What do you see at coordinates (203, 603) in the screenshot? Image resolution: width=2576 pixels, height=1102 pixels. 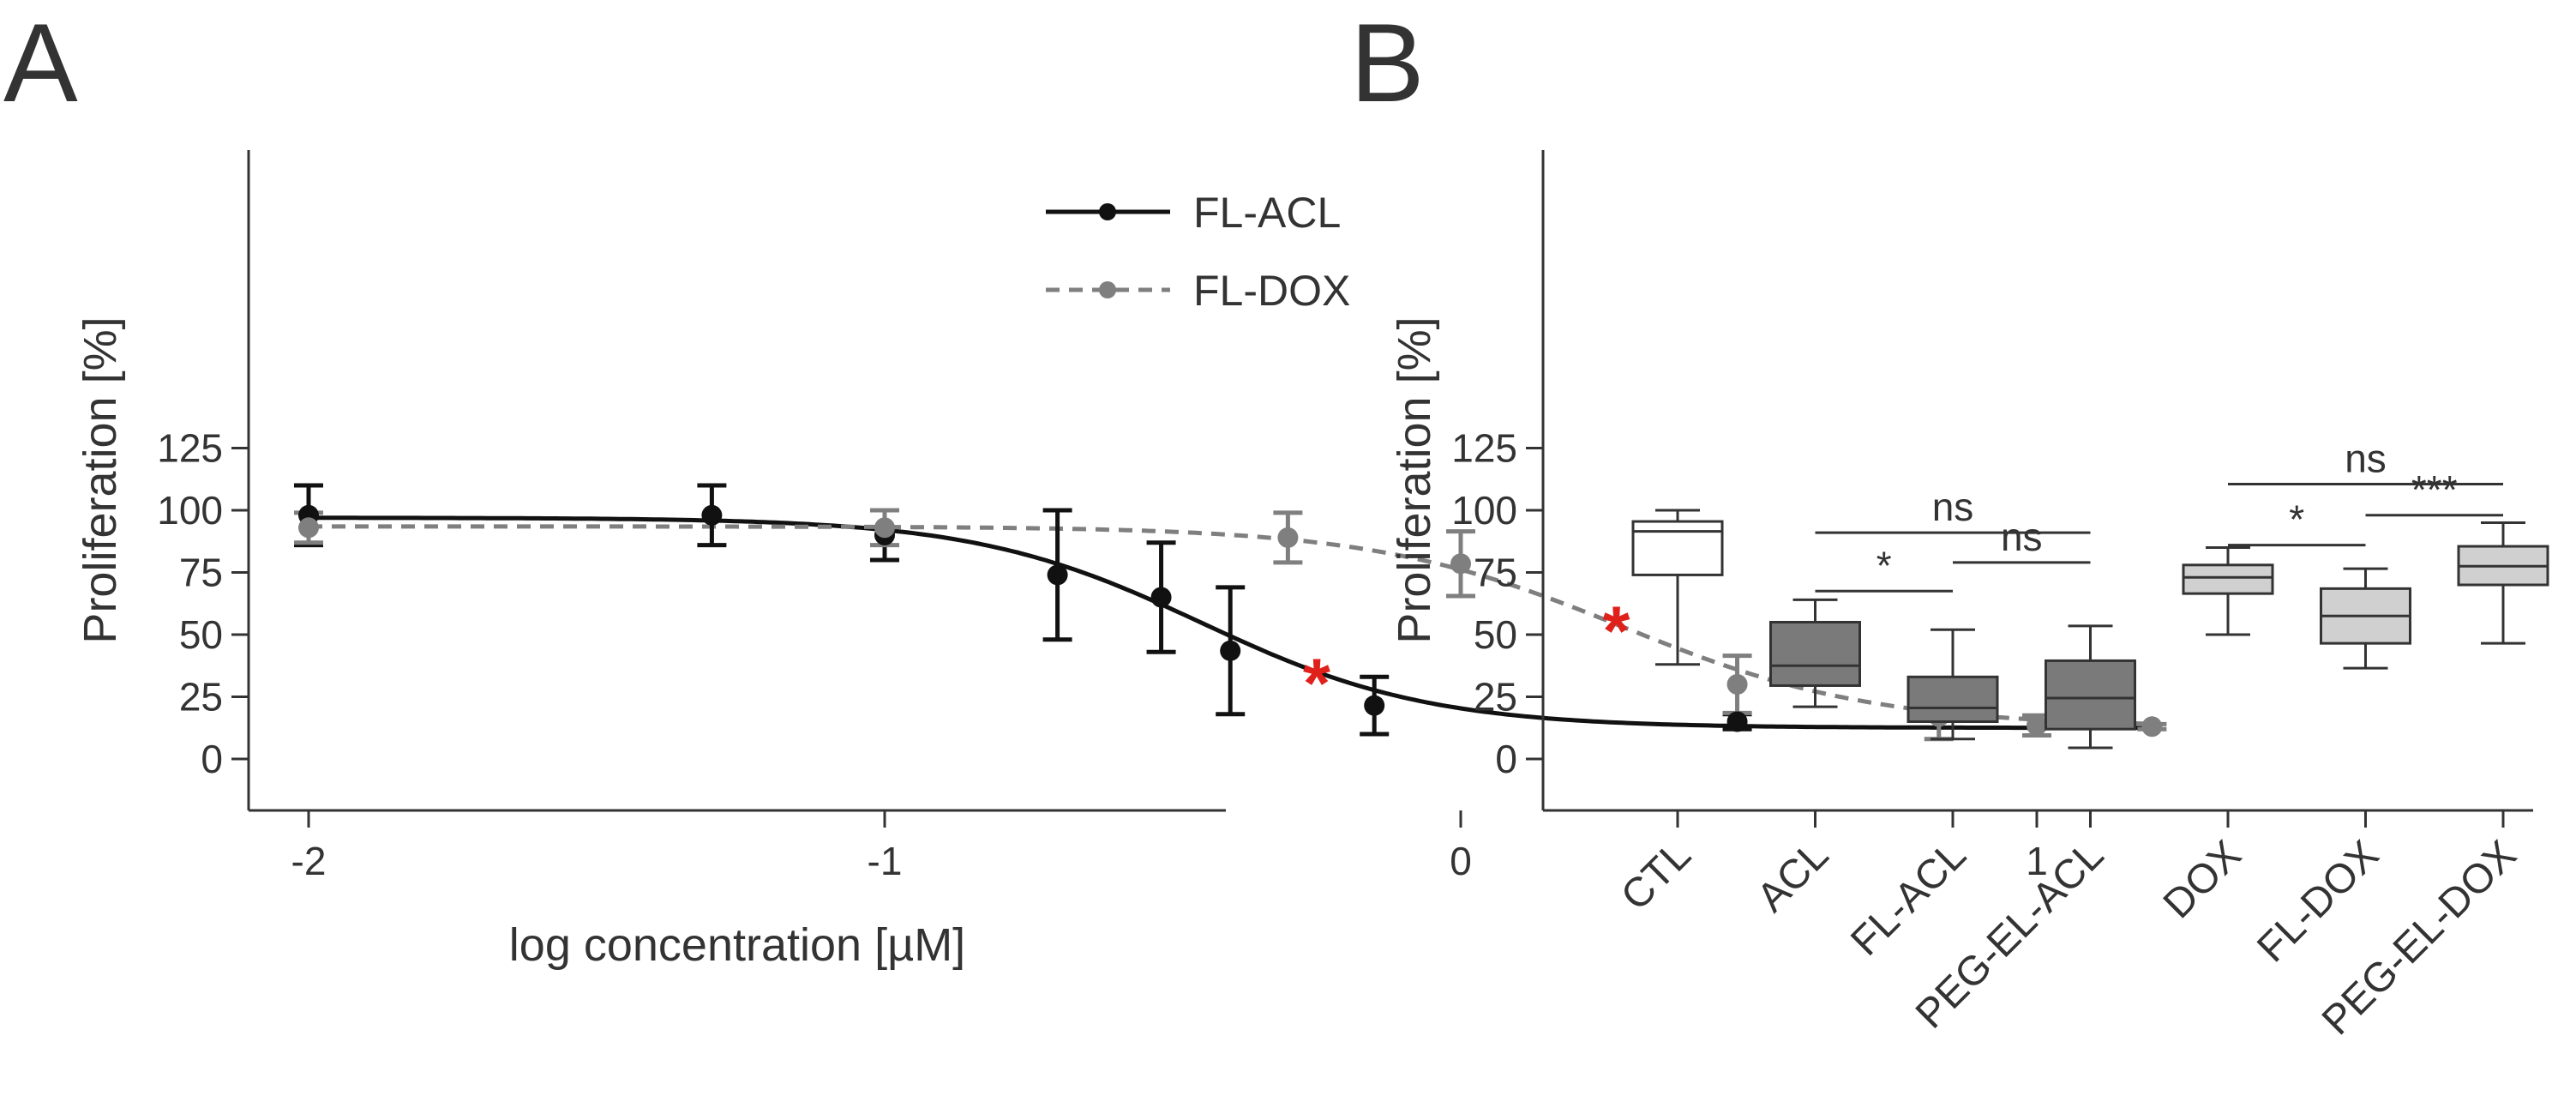 I see `a-y-ticks: 0 25 50 75 100 125` at bounding box center [203, 603].